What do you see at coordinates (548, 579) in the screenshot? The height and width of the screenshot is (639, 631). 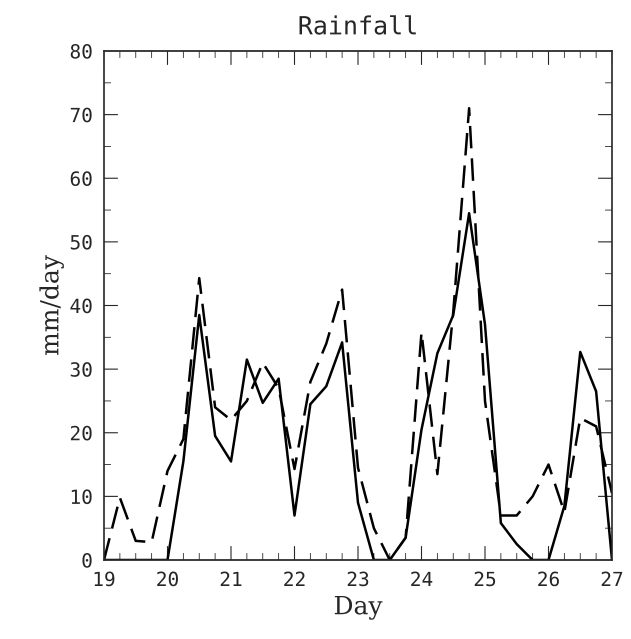 I see `x-tick-label: 26` at bounding box center [548, 579].